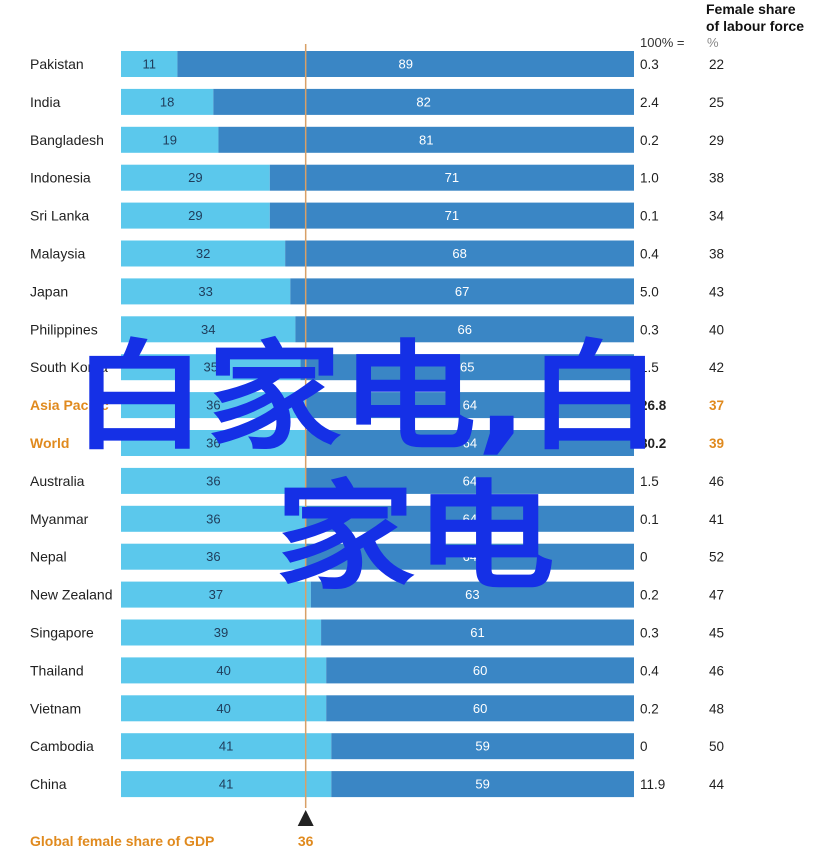 The width and height of the screenshot is (825, 864). I want to click on data-label-indonesia-series-1: 29, so click(195, 177).